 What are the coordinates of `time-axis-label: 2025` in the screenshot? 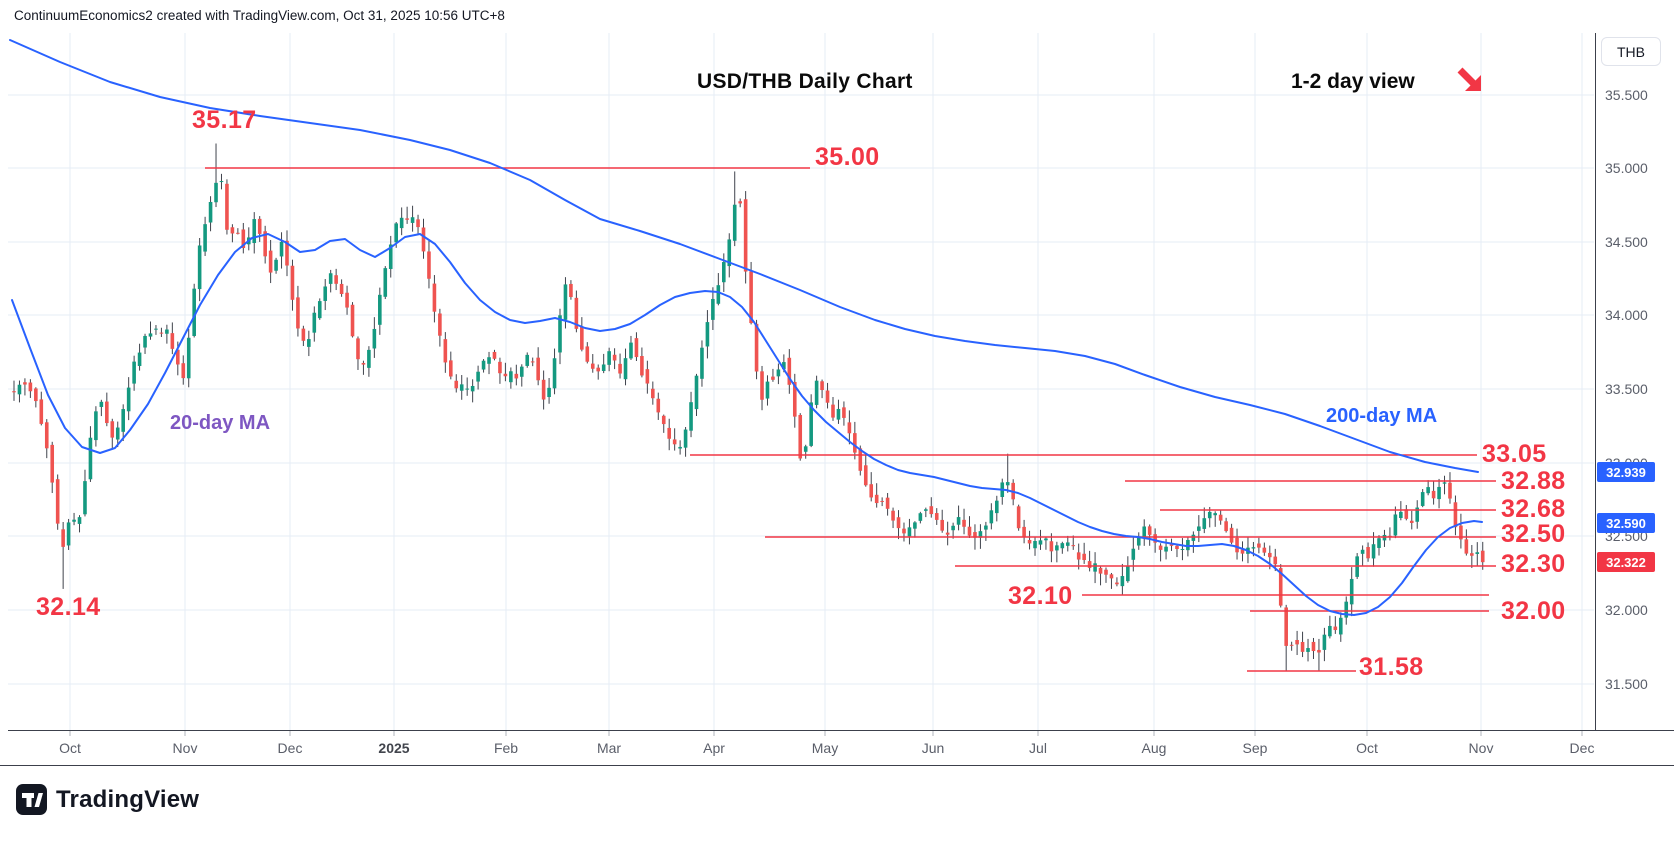 It's located at (394, 748).